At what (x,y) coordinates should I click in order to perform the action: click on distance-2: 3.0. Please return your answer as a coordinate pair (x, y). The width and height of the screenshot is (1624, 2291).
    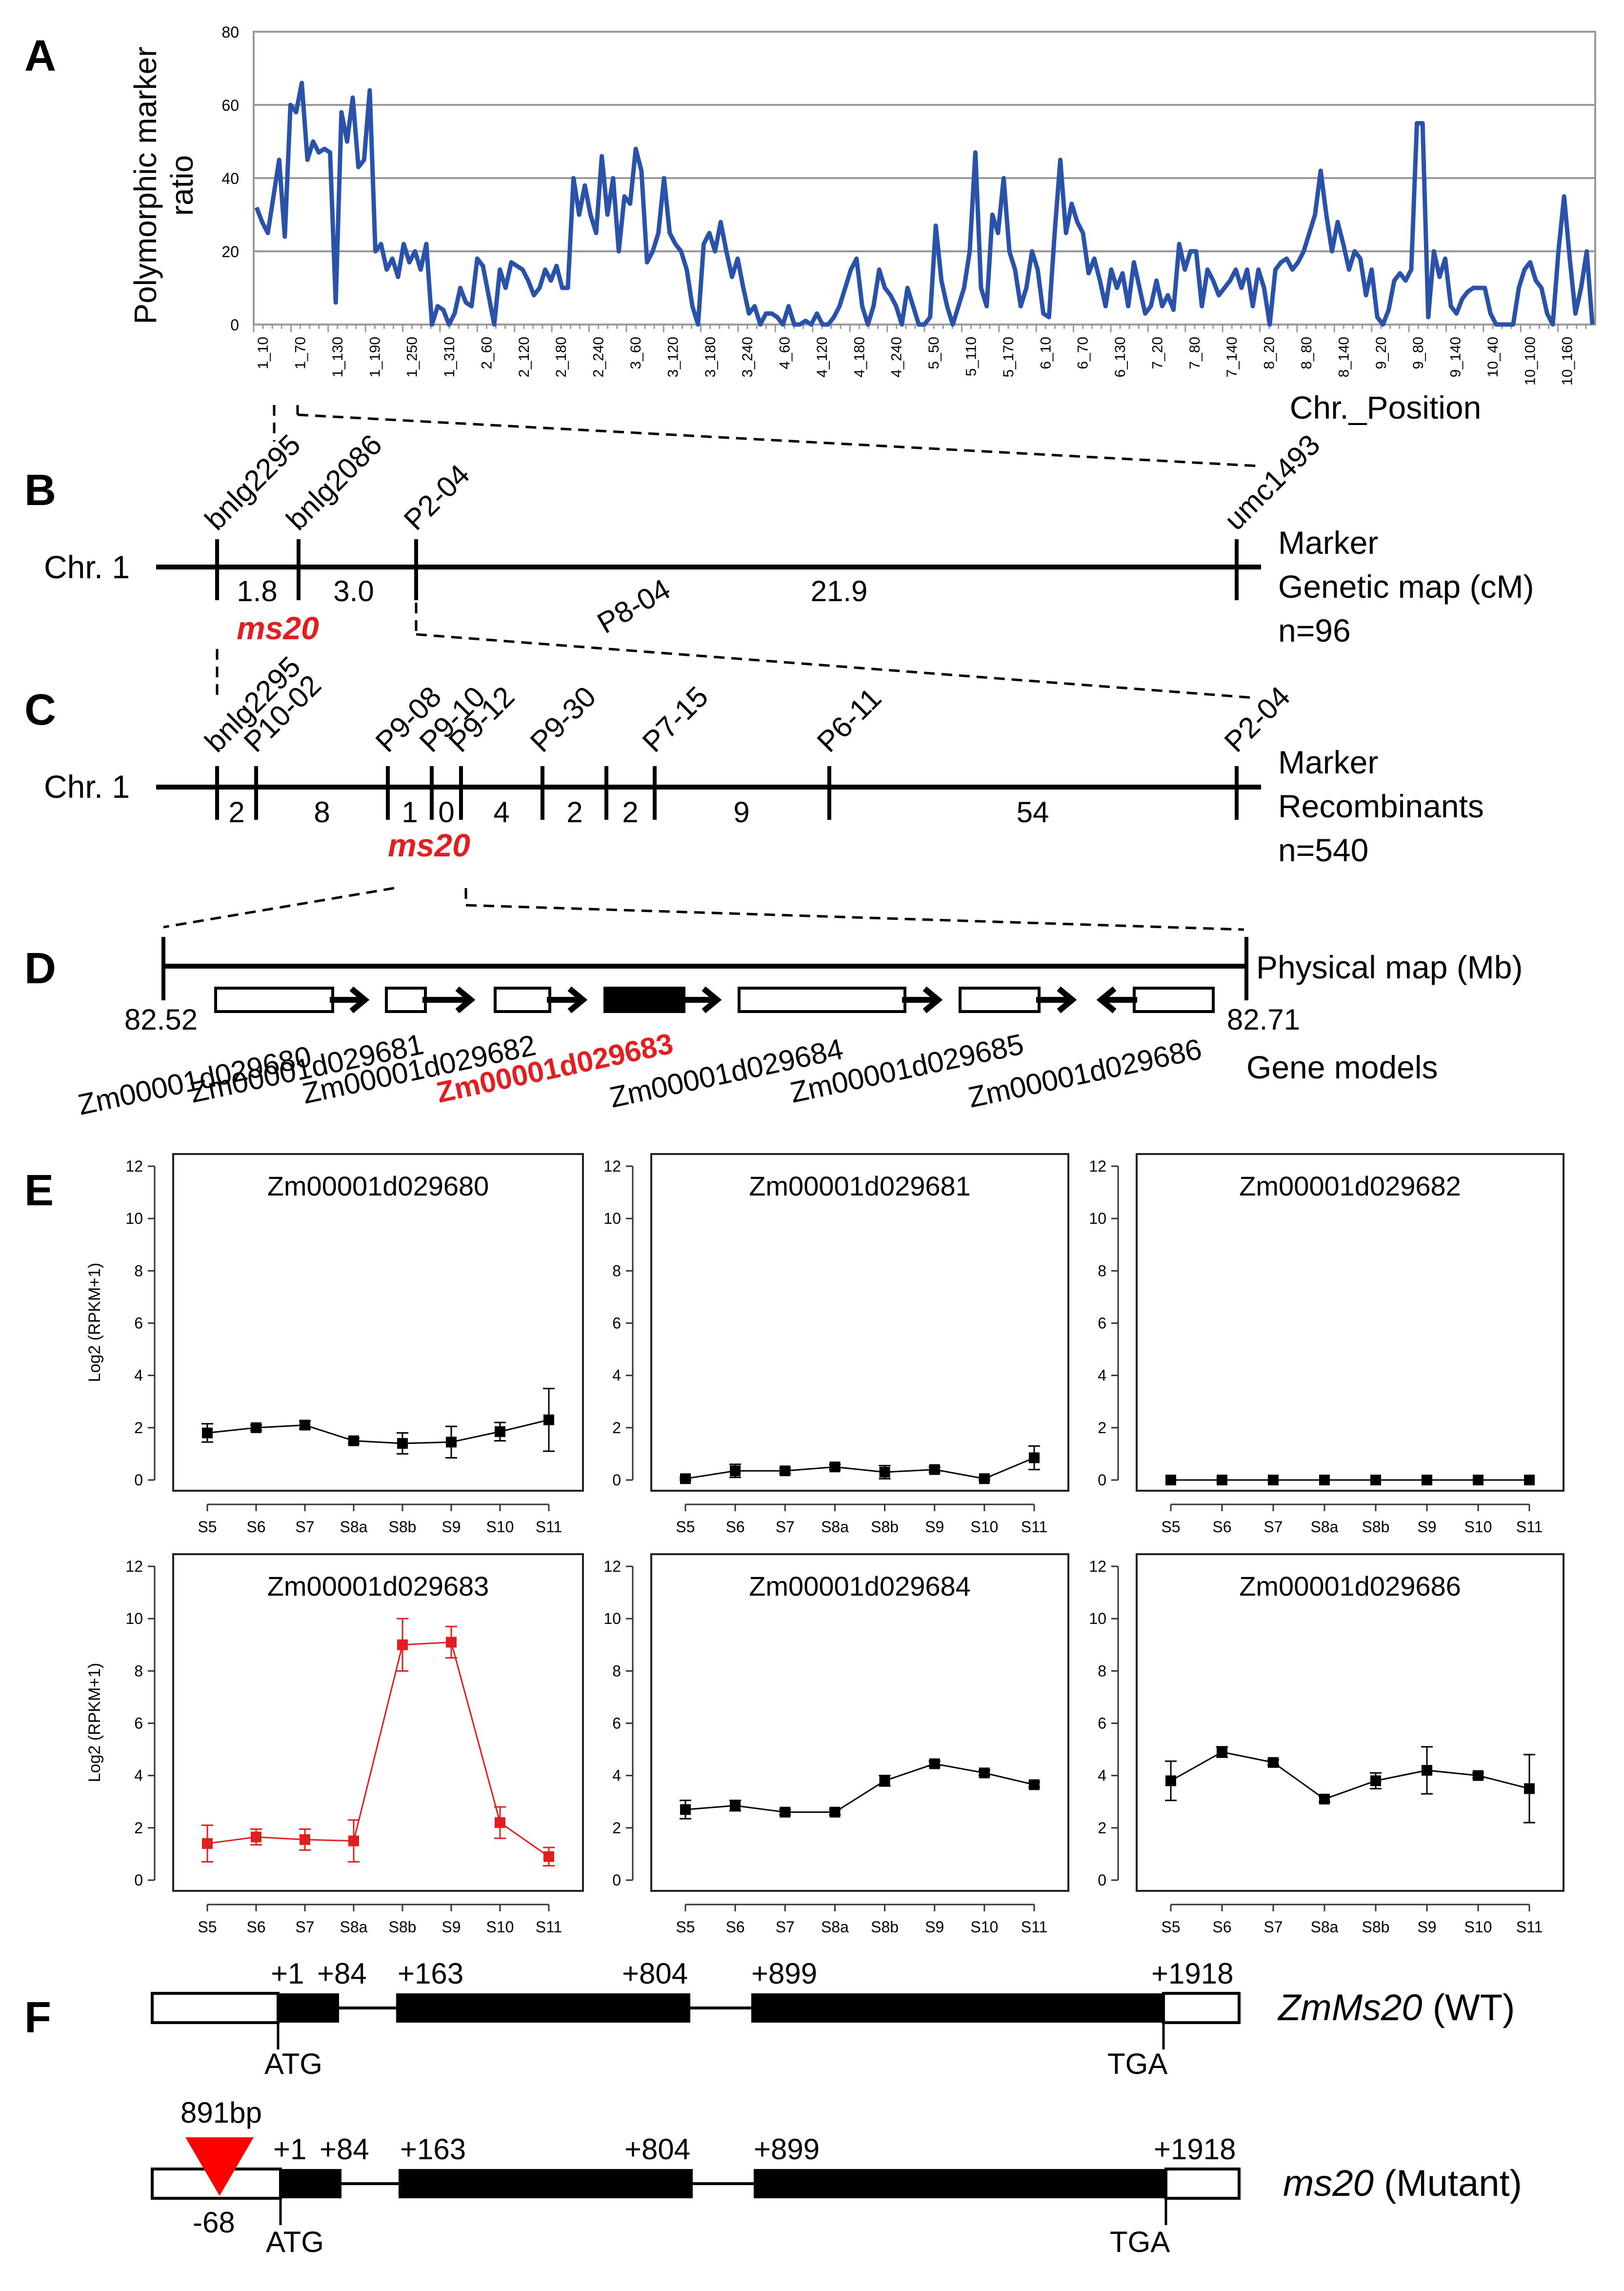
    Looking at the image, I should click on (353, 591).